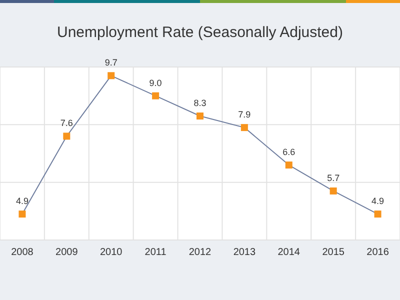 Image resolution: width=400 pixels, height=300 pixels. Describe the element at coordinates (111, 63) in the screenshot. I see `data-label: 9.7` at that location.